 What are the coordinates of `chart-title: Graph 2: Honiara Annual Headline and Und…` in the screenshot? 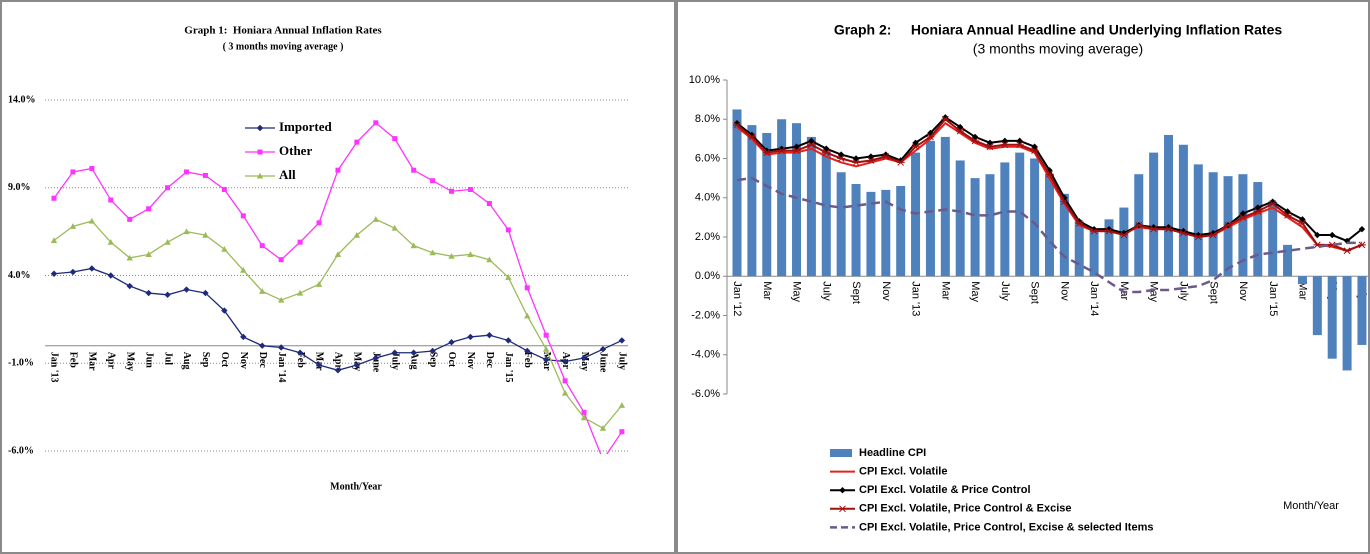 It's located at (1058, 30).